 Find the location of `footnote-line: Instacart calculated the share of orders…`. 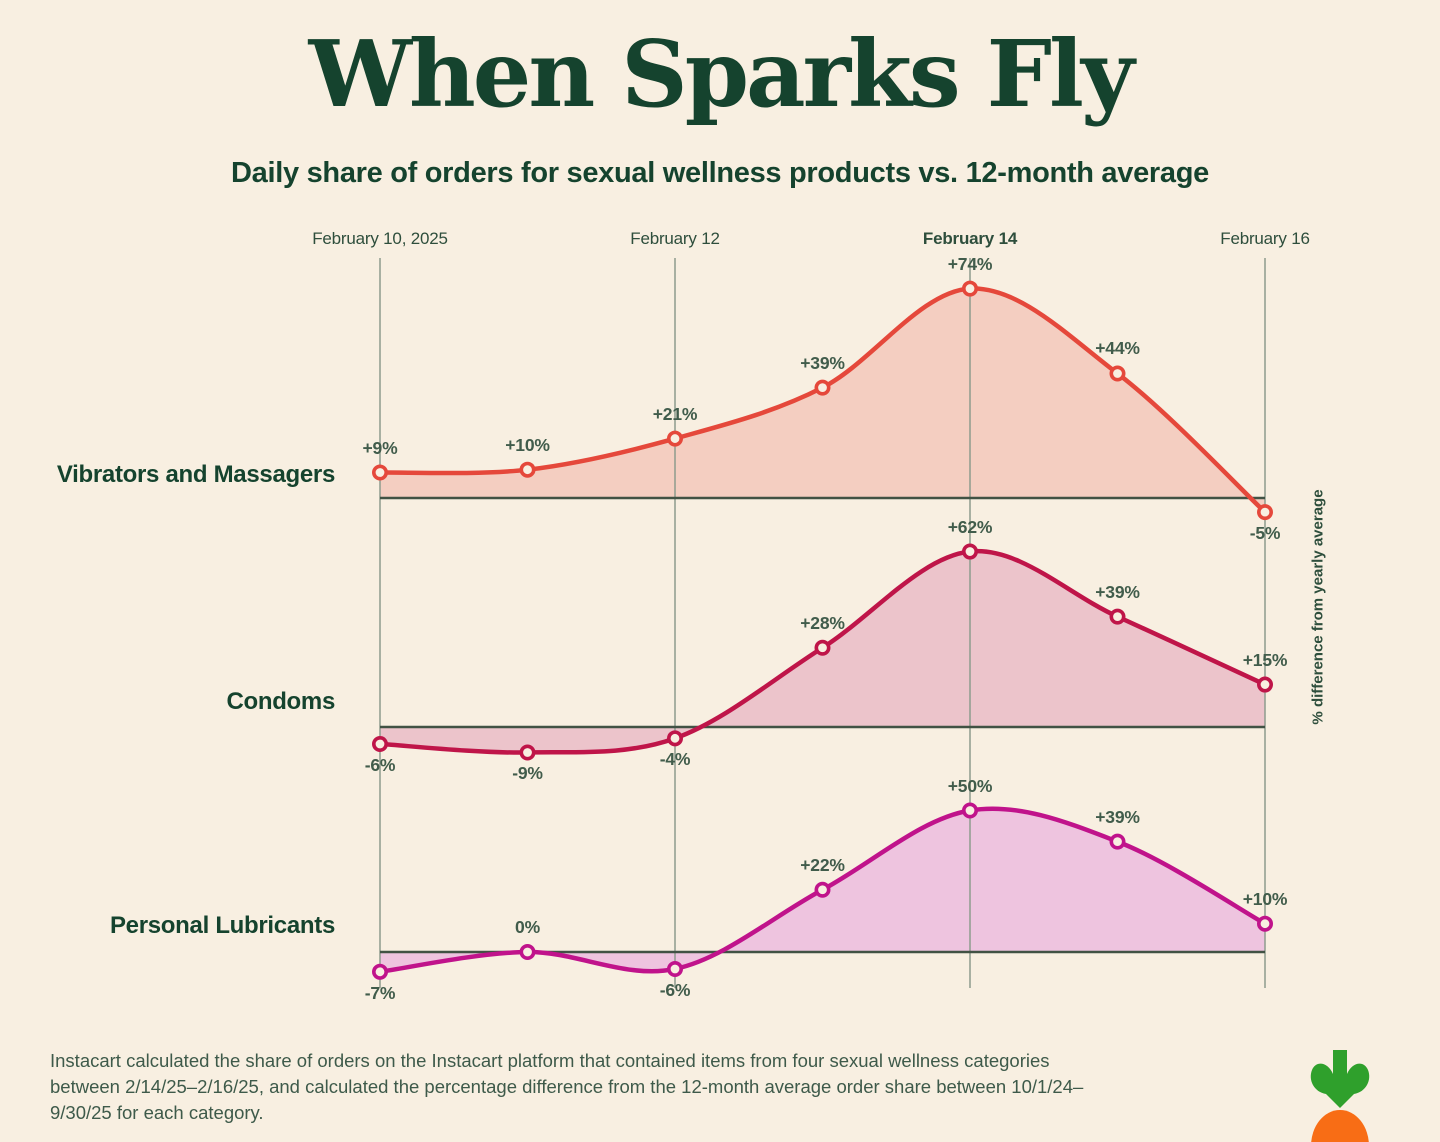

footnote-line: Instacart calculated the share of orders… is located at coordinates (550, 1060).